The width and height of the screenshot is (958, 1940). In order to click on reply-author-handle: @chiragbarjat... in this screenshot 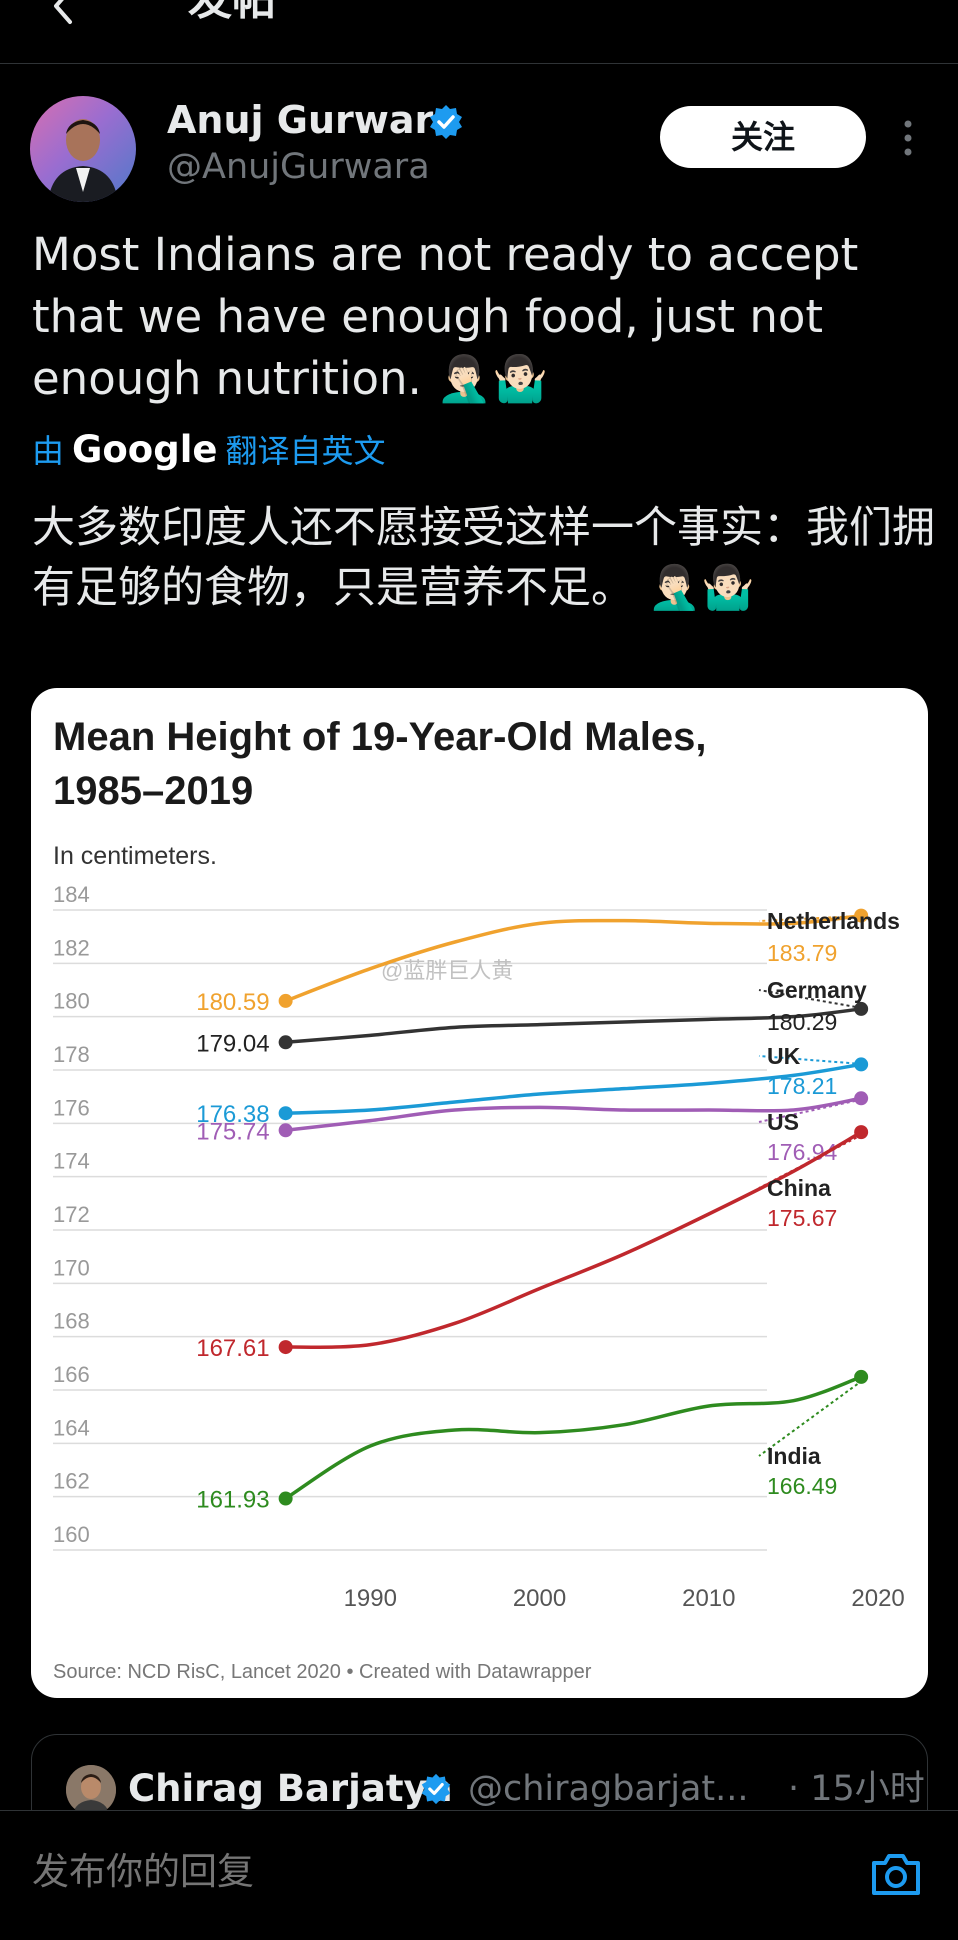, I will do `click(608, 1789)`.